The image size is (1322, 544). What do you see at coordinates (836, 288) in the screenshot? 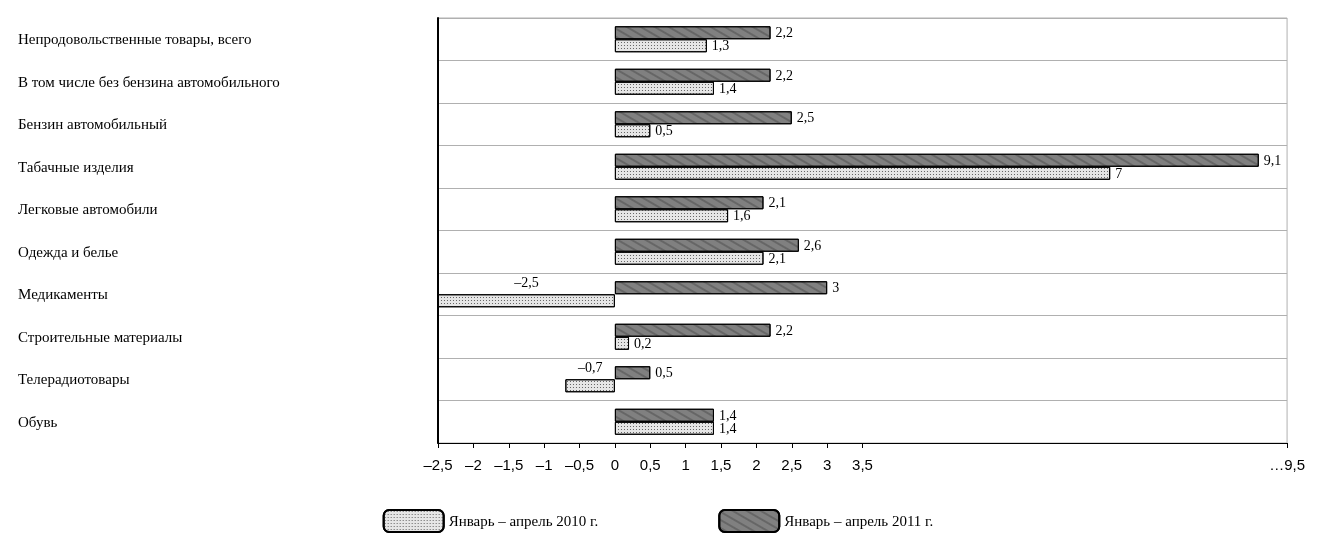
I see `data-label: 3` at bounding box center [836, 288].